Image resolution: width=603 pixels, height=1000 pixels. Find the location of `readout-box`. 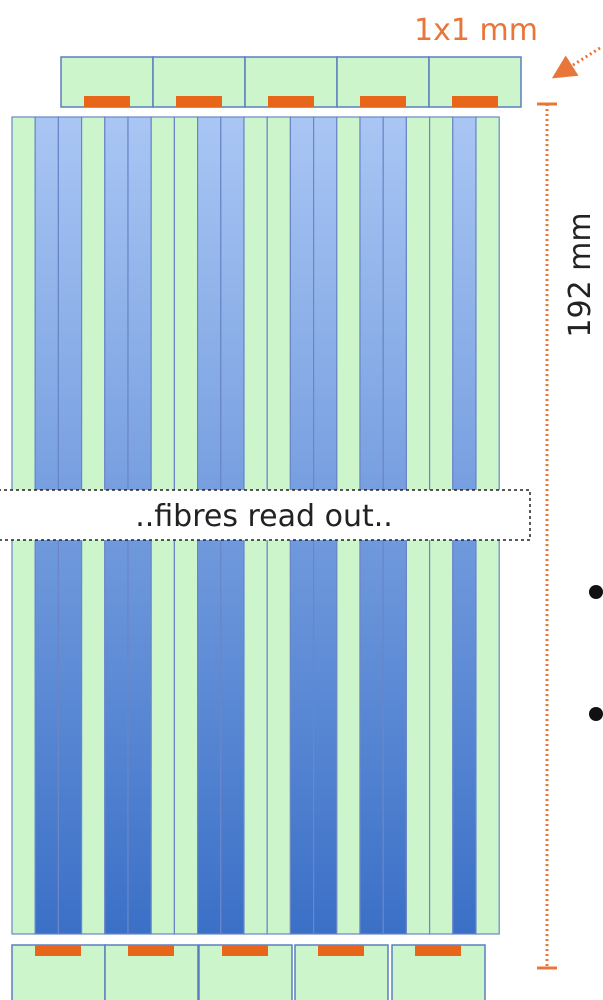

readout-box is located at coordinates (245, 972).